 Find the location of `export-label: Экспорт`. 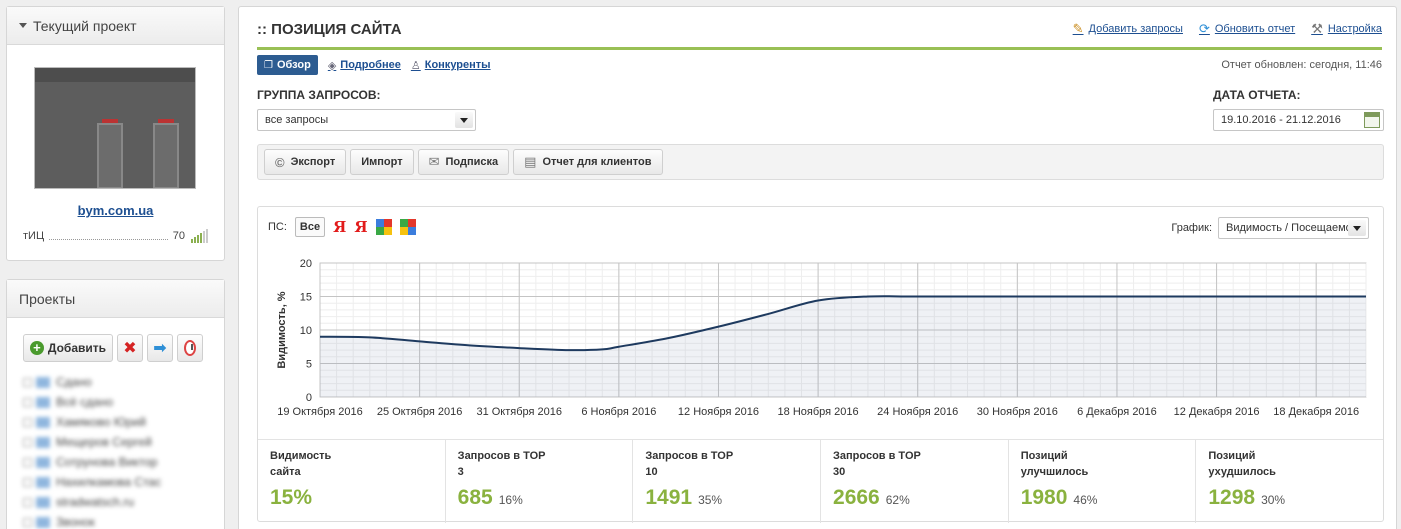

export-label: Экспорт is located at coordinates (313, 162).